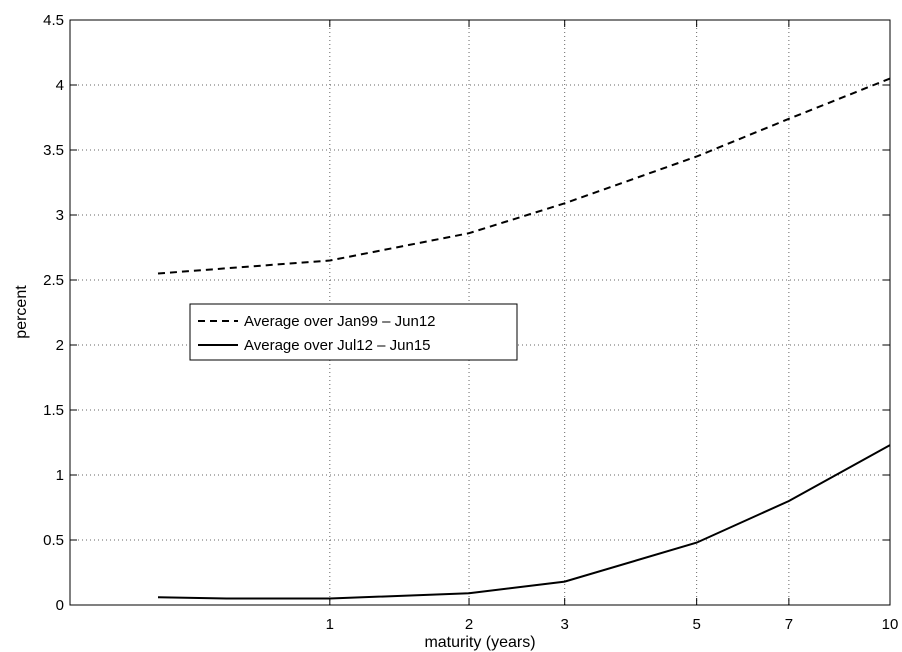 Image resolution: width=902 pixels, height=652 pixels. What do you see at coordinates (60, 345) in the screenshot?
I see `y-tick-label: 2` at bounding box center [60, 345].